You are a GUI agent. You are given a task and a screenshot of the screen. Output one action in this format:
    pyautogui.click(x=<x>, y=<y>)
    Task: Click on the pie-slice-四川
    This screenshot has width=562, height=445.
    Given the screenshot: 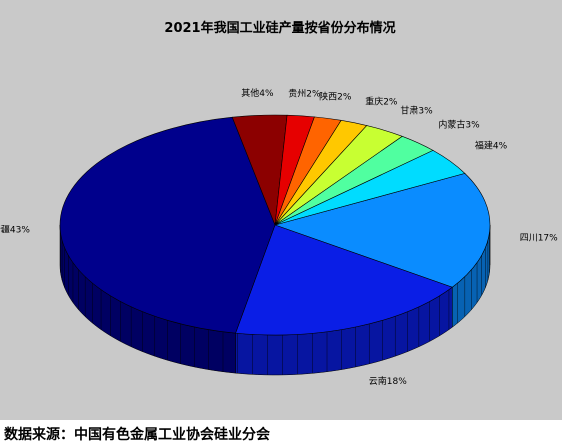 What is the action you would take?
    pyautogui.click(x=382, y=230)
    